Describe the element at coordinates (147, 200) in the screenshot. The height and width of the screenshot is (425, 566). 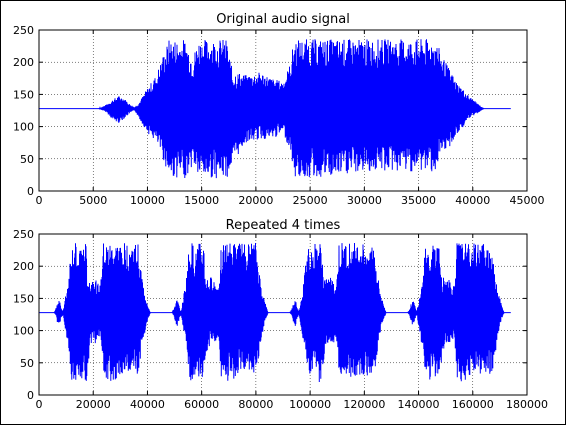
I see `x-tick-label: 10000` at that location.